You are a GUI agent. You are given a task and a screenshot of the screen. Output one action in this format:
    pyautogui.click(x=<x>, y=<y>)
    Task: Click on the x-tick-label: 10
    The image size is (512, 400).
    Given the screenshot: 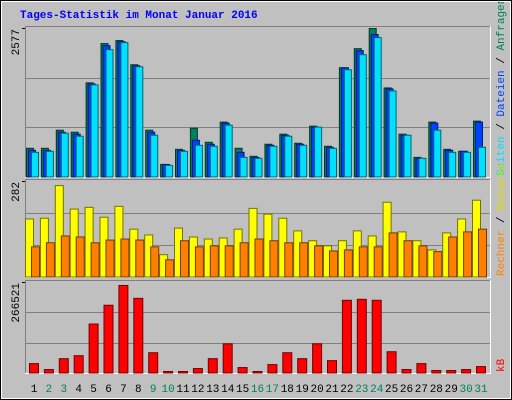 What is the action you would take?
    pyautogui.click(x=167, y=390)
    